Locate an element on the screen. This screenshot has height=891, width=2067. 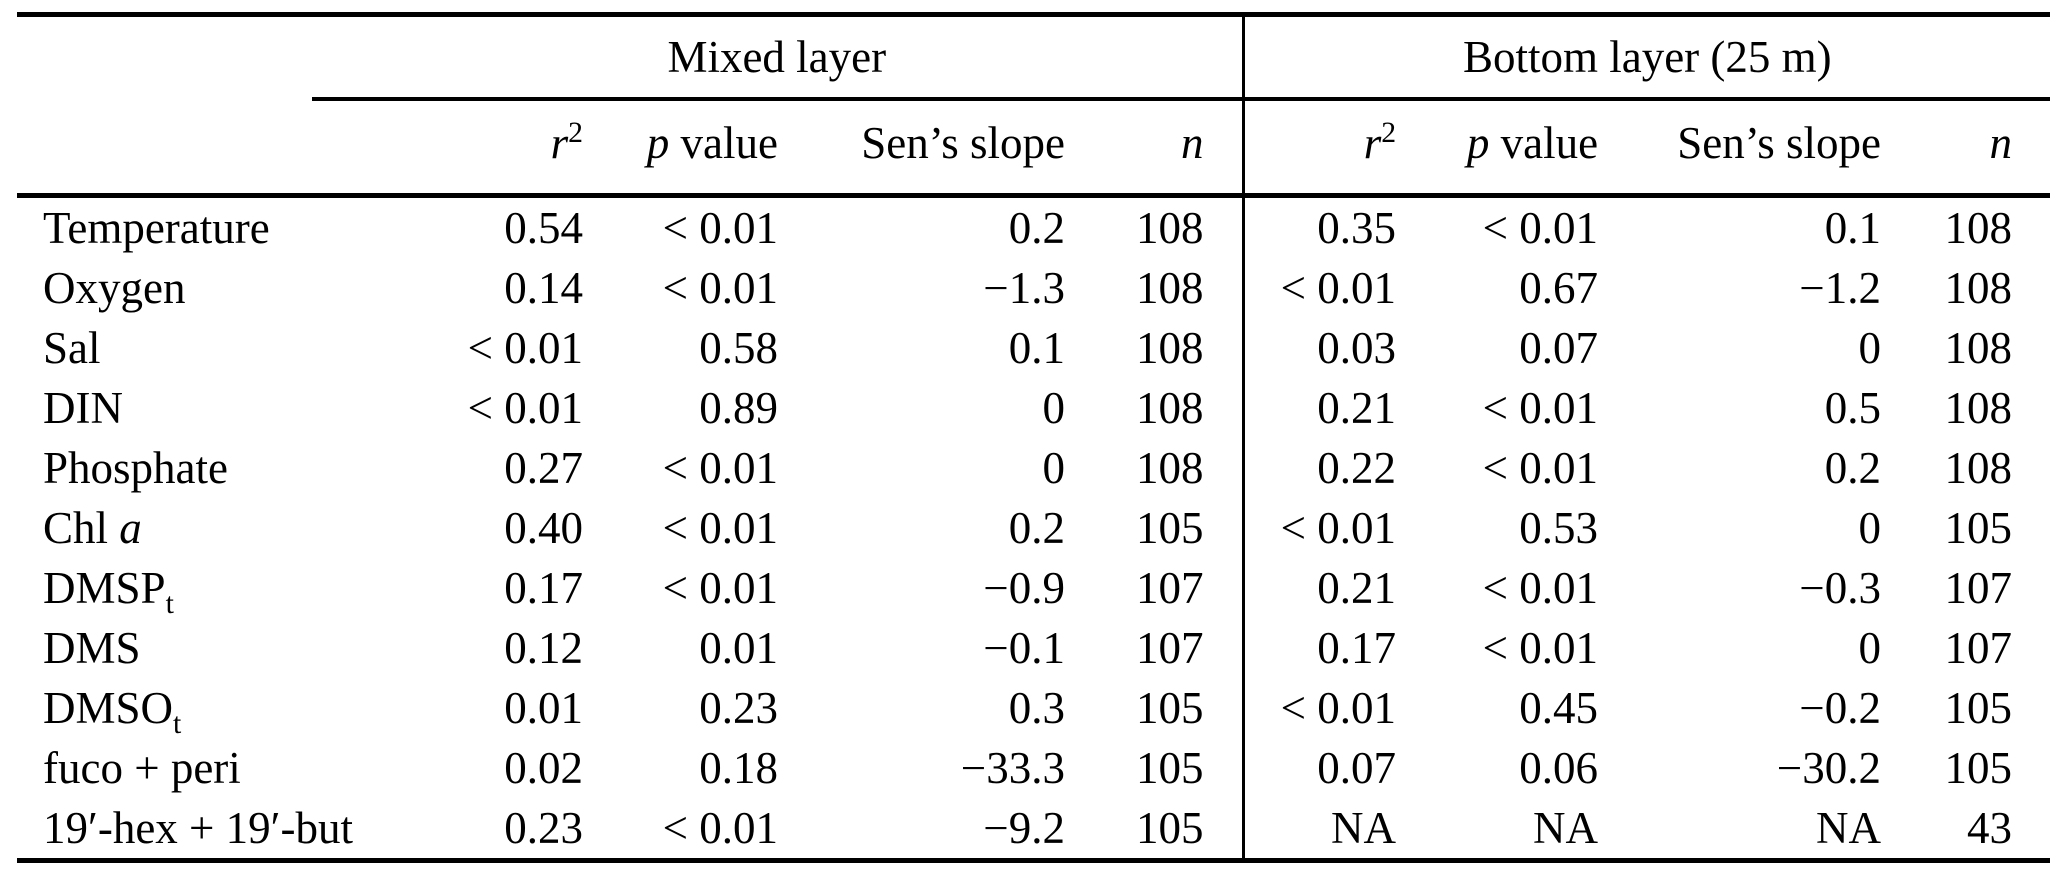
bottom-sens-slope-cell: 0.5 is located at coordinates (1853, 408).